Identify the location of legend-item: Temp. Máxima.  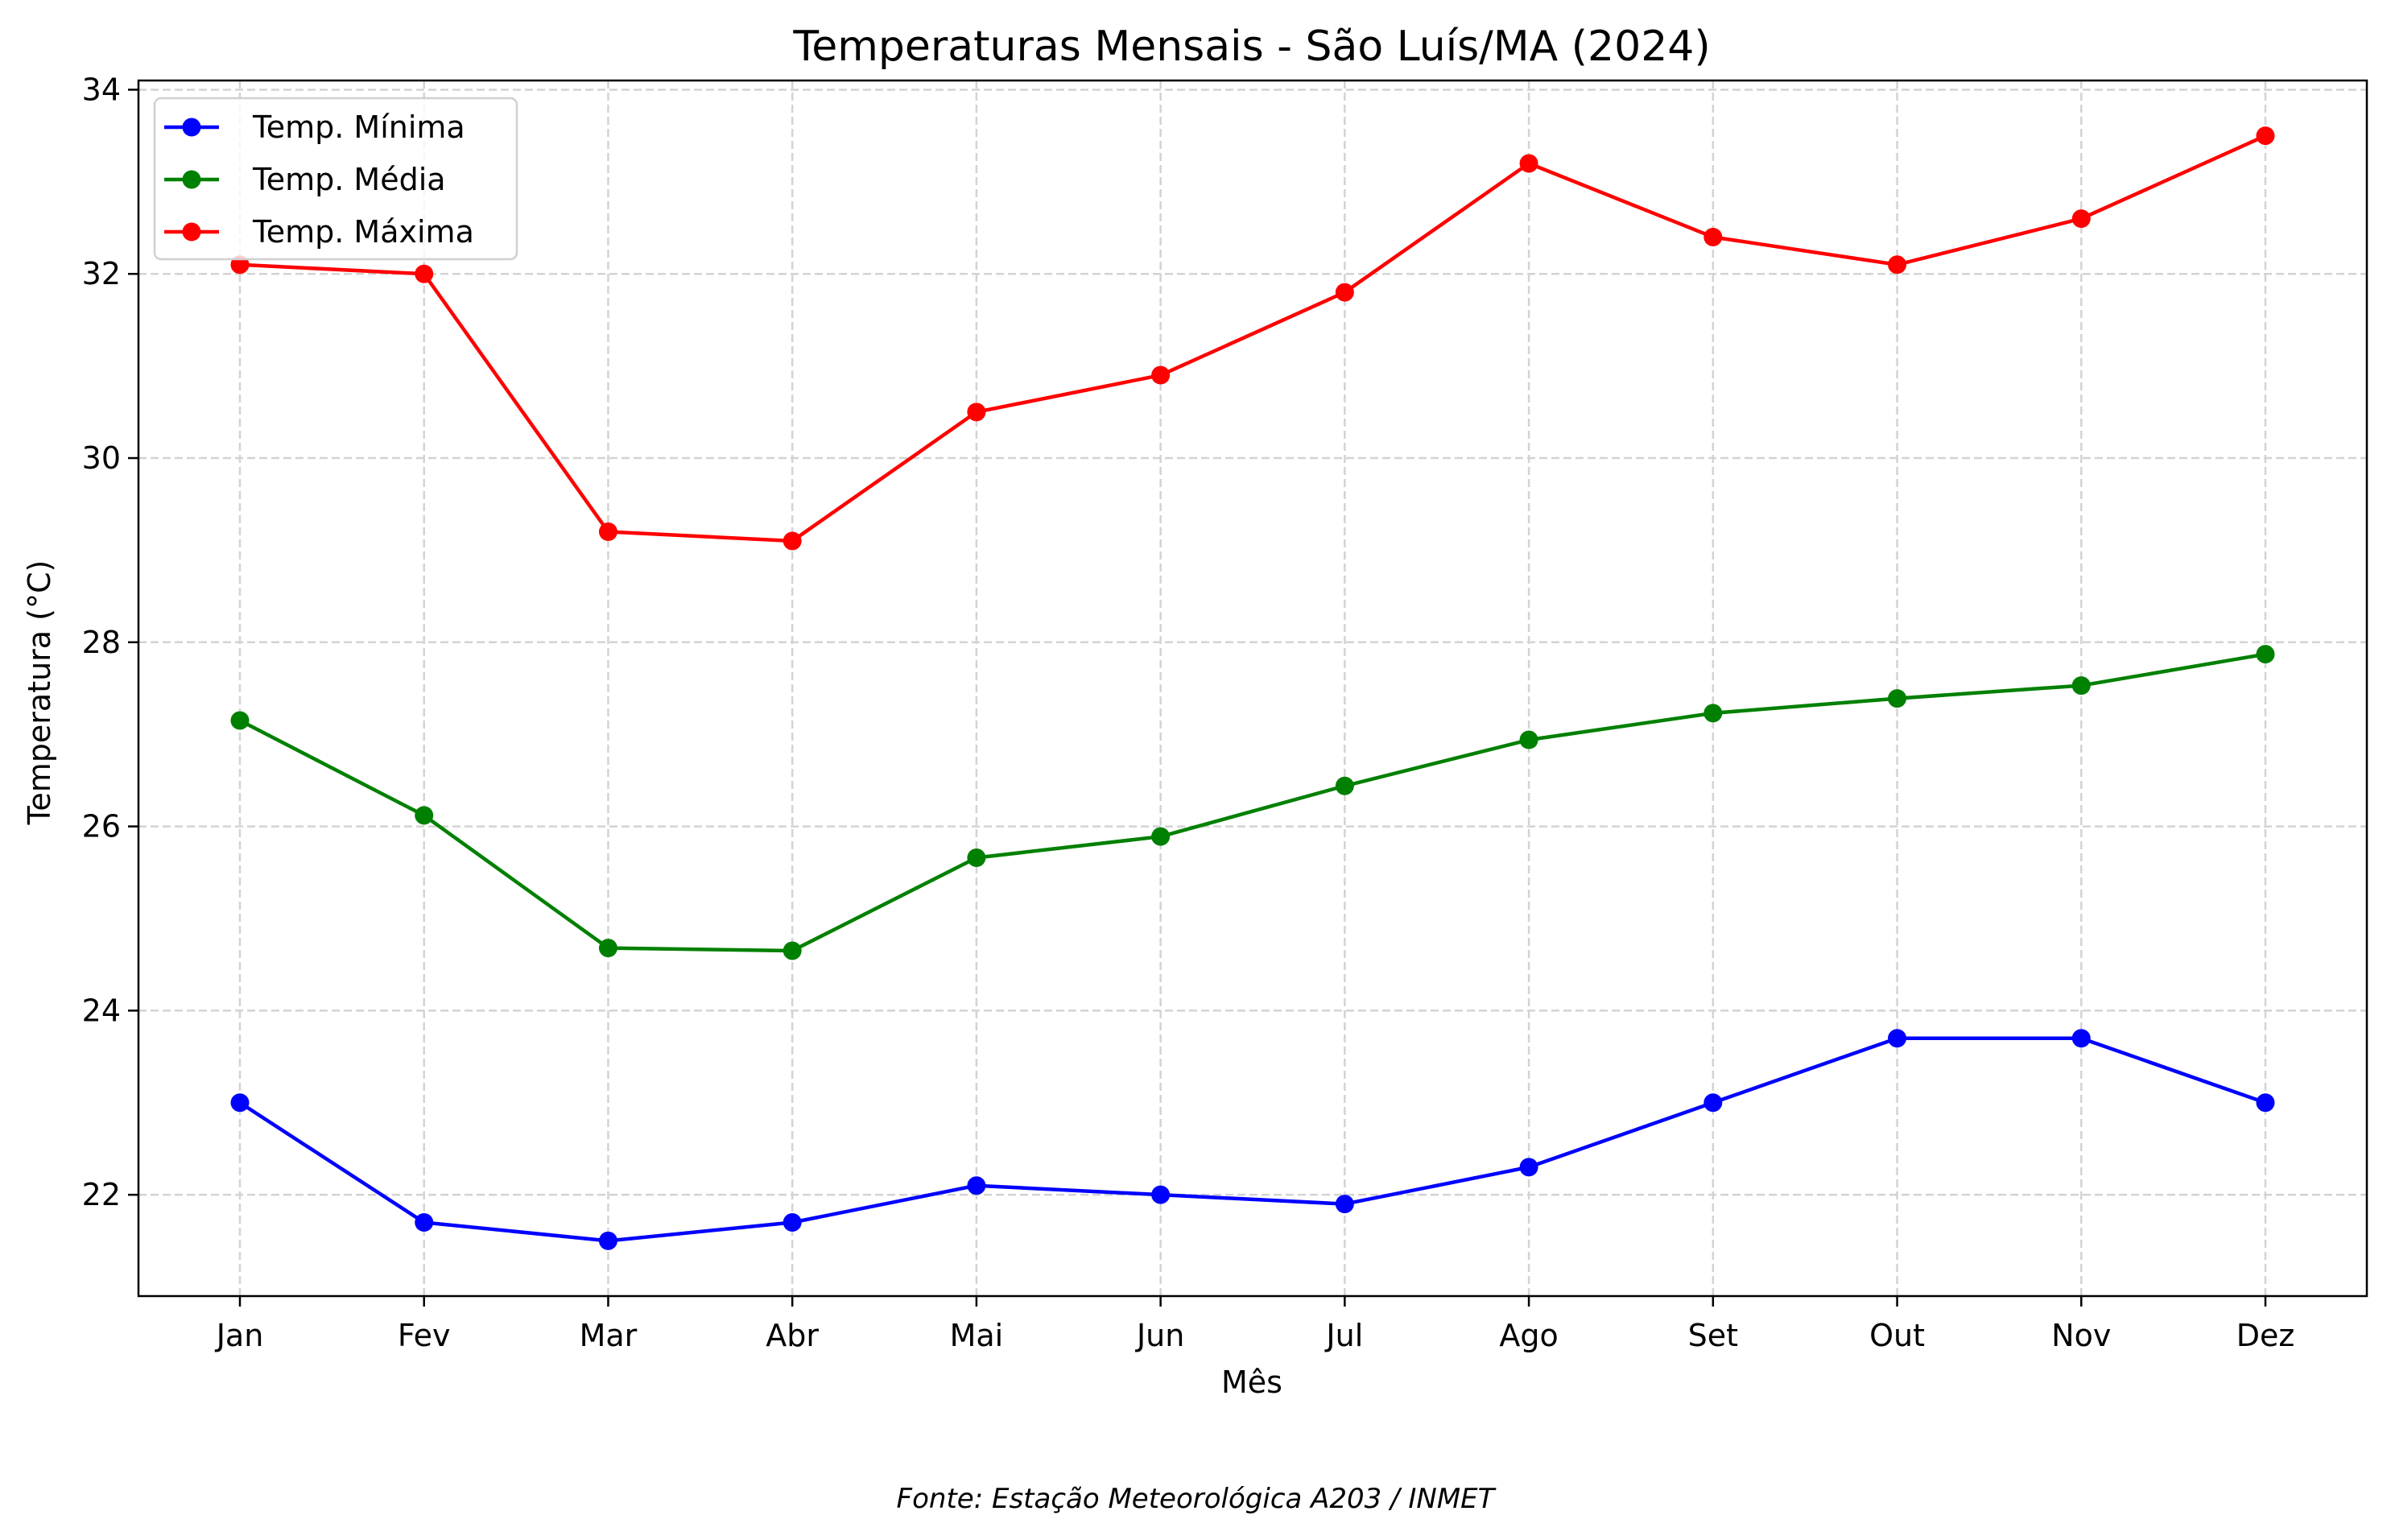
(319, 232).